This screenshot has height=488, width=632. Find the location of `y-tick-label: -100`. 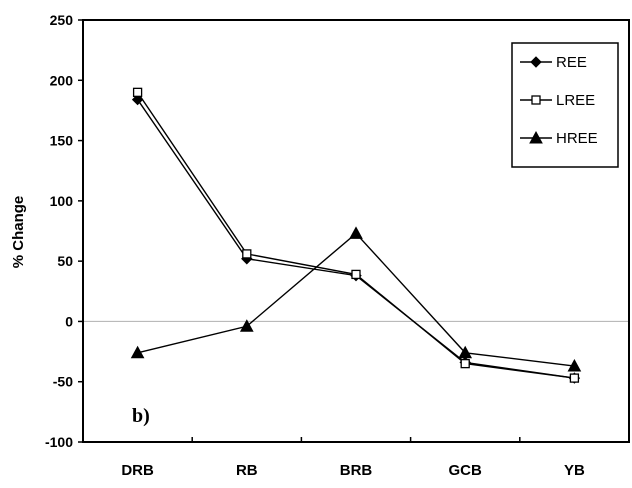

y-tick-label: -100 is located at coordinates (59, 442).